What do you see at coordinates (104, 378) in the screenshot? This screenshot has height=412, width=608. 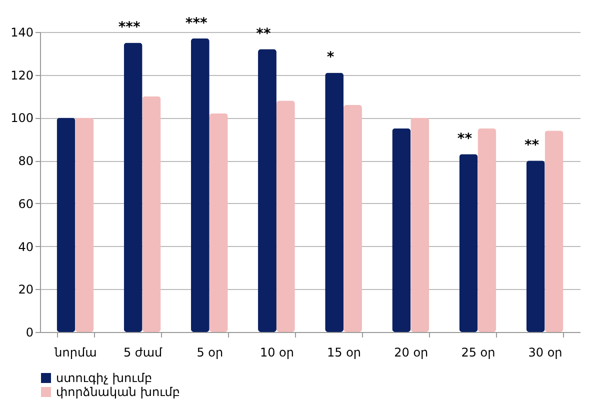 I see `legend-label: ստուգիչ խումբ` at bounding box center [104, 378].